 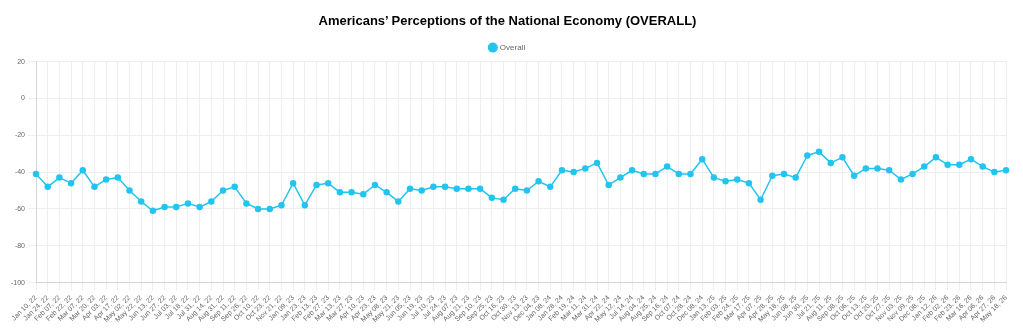 What do you see at coordinates (512, 47) in the screenshot?
I see `legend-label: Overall` at bounding box center [512, 47].